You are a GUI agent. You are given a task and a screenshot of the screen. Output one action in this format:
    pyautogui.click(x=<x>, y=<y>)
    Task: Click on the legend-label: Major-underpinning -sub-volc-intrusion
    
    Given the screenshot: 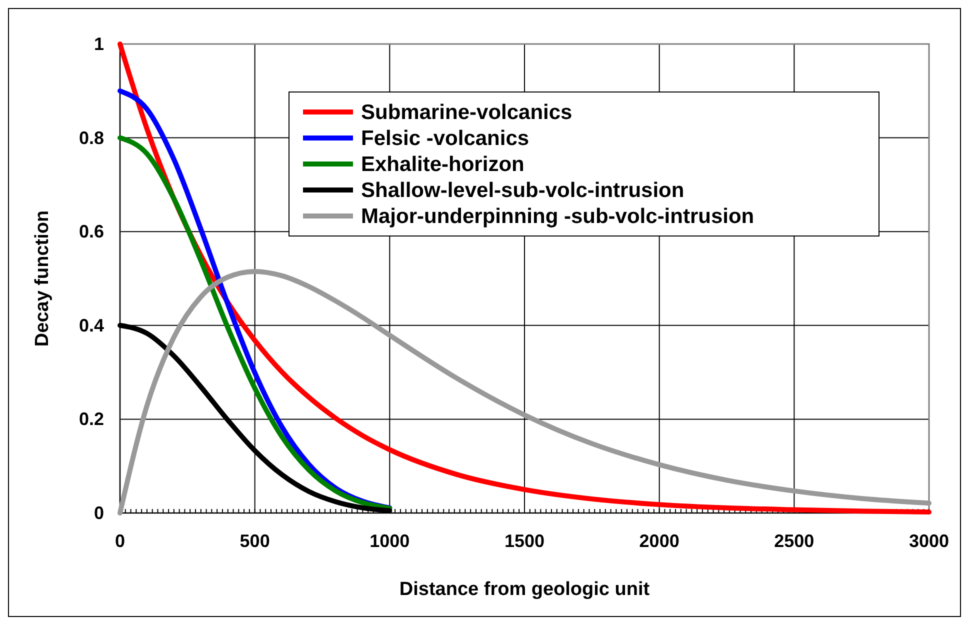 What is the action you would take?
    pyautogui.click(x=557, y=216)
    